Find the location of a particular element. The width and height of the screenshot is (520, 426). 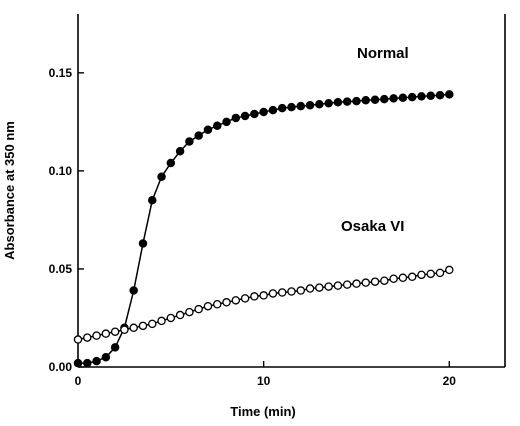

x-tick-label: 20 is located at coordinates (450, 381).